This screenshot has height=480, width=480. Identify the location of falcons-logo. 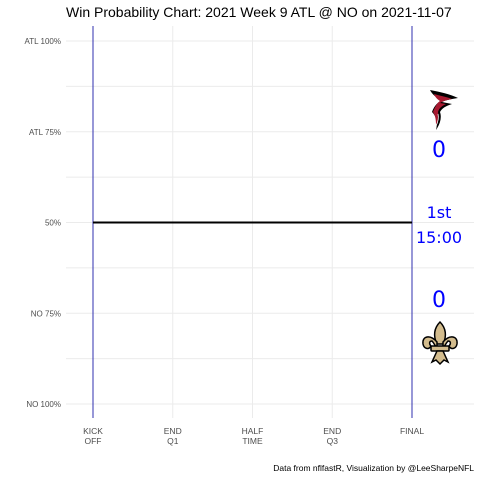
(444, 110).